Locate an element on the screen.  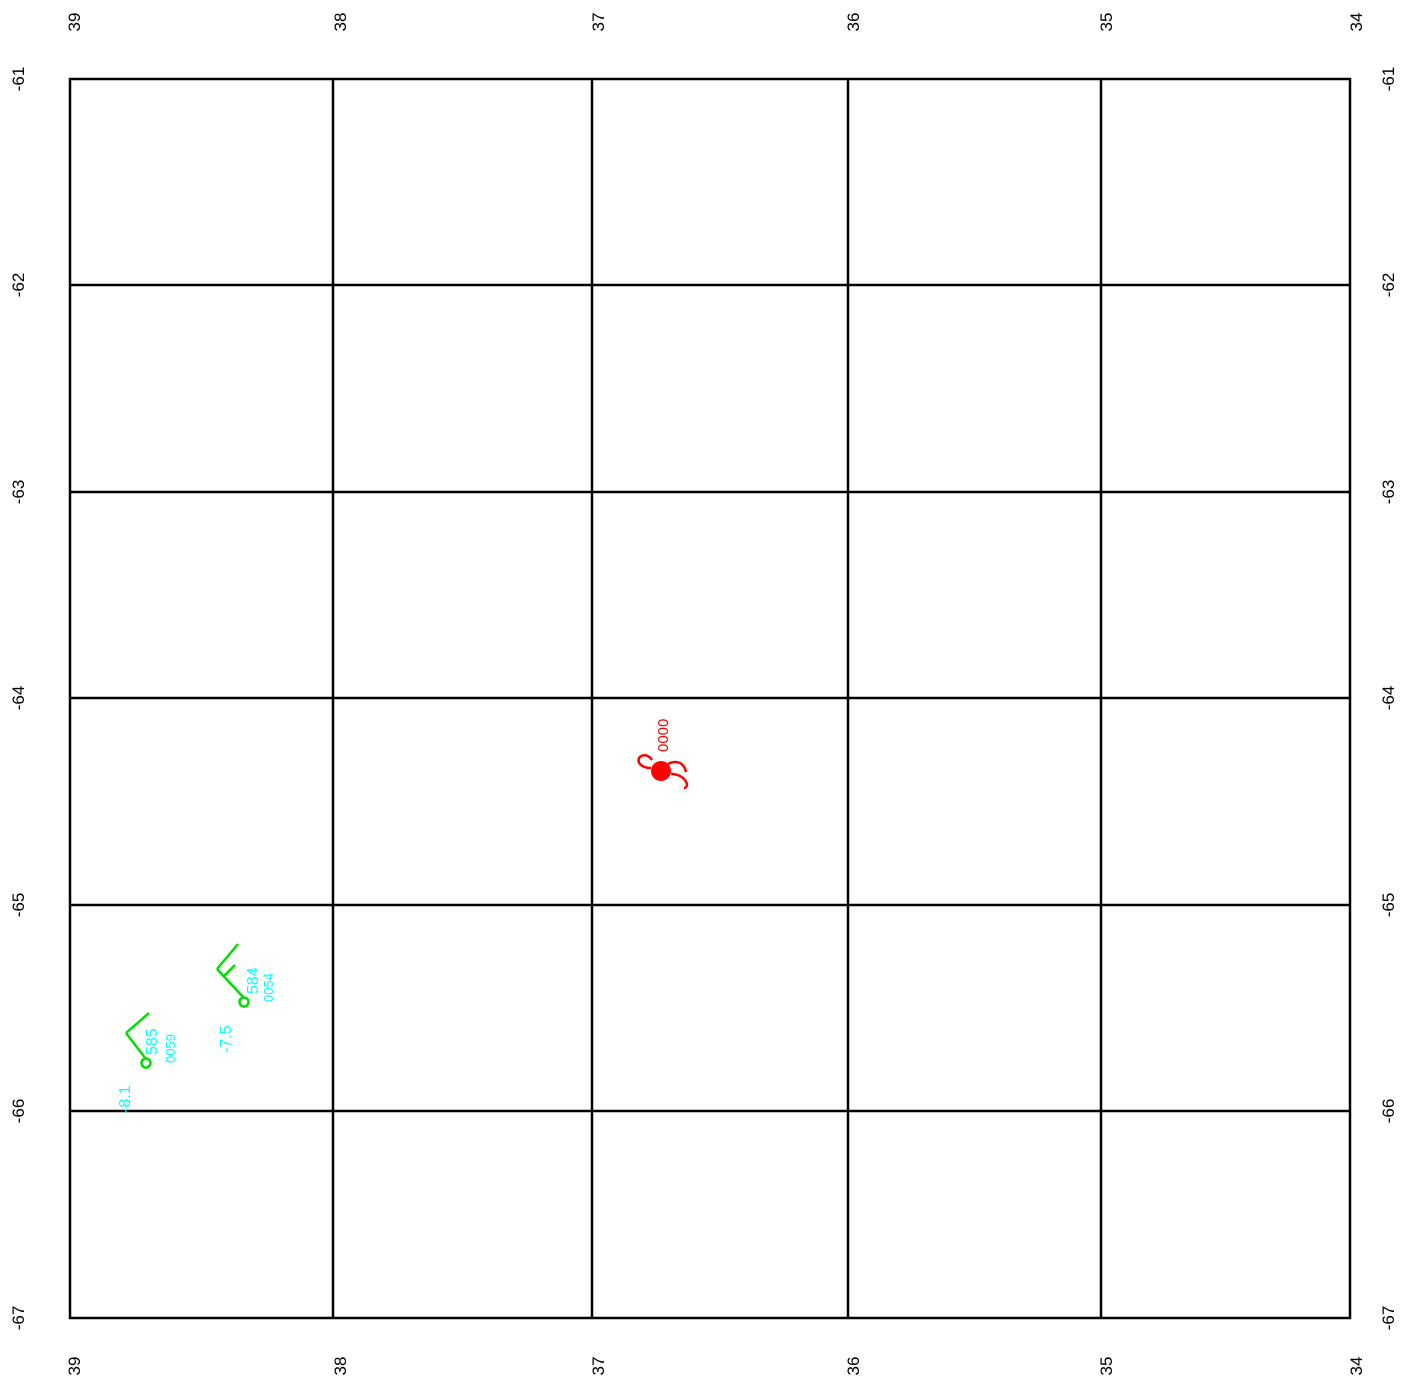
left-axis-label: -66 is located at coordinates (18, 1111).